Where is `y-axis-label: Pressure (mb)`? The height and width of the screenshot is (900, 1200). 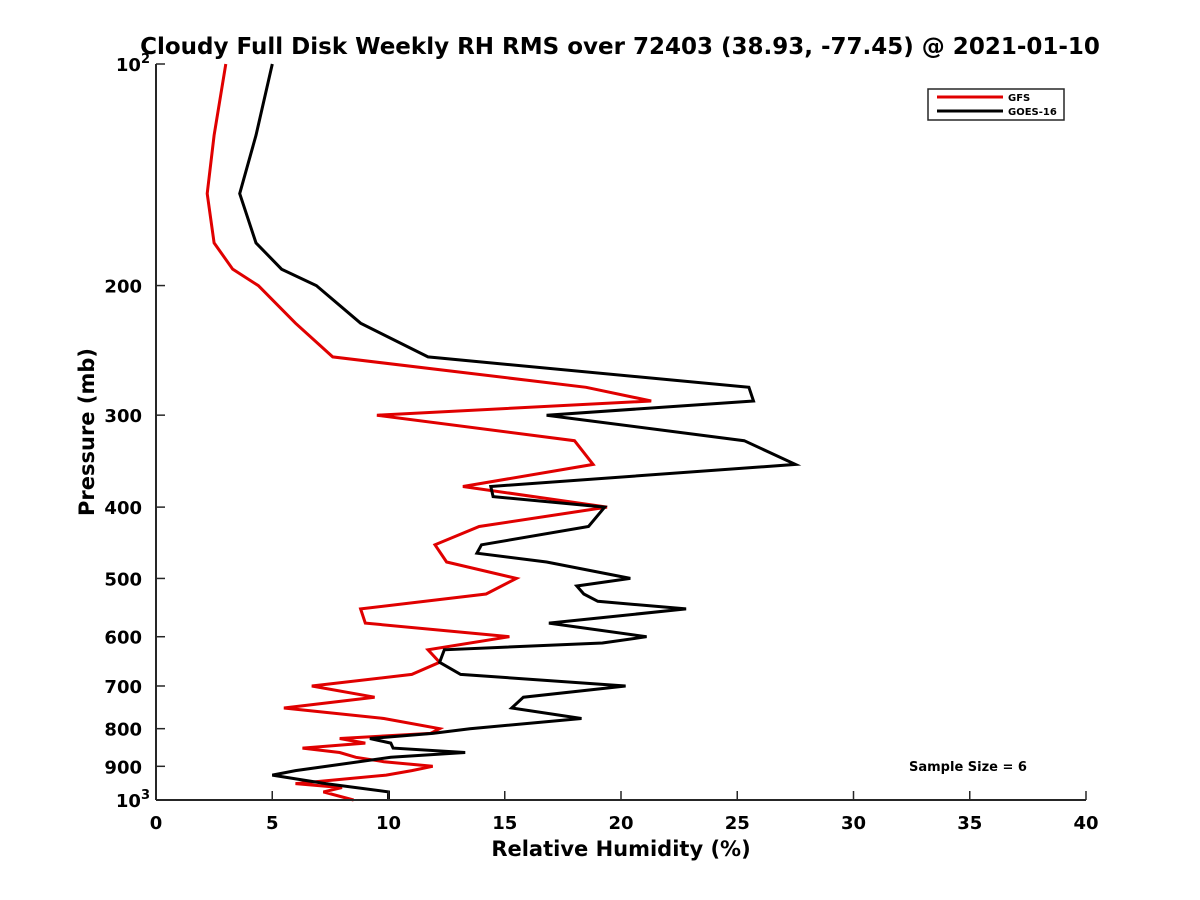 y-axis-label: Pressure (mb) is located at coordinates (87, 432).